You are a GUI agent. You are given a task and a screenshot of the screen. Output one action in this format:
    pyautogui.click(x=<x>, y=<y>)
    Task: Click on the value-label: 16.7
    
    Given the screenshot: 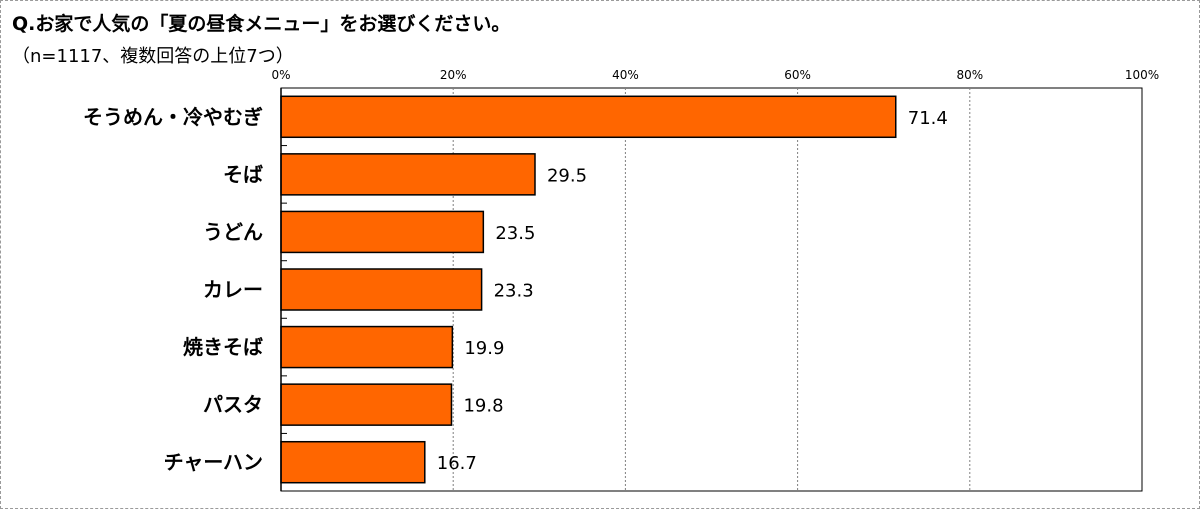 What is the action you would take?
    pyautogui.click(x=457, y=463)
    